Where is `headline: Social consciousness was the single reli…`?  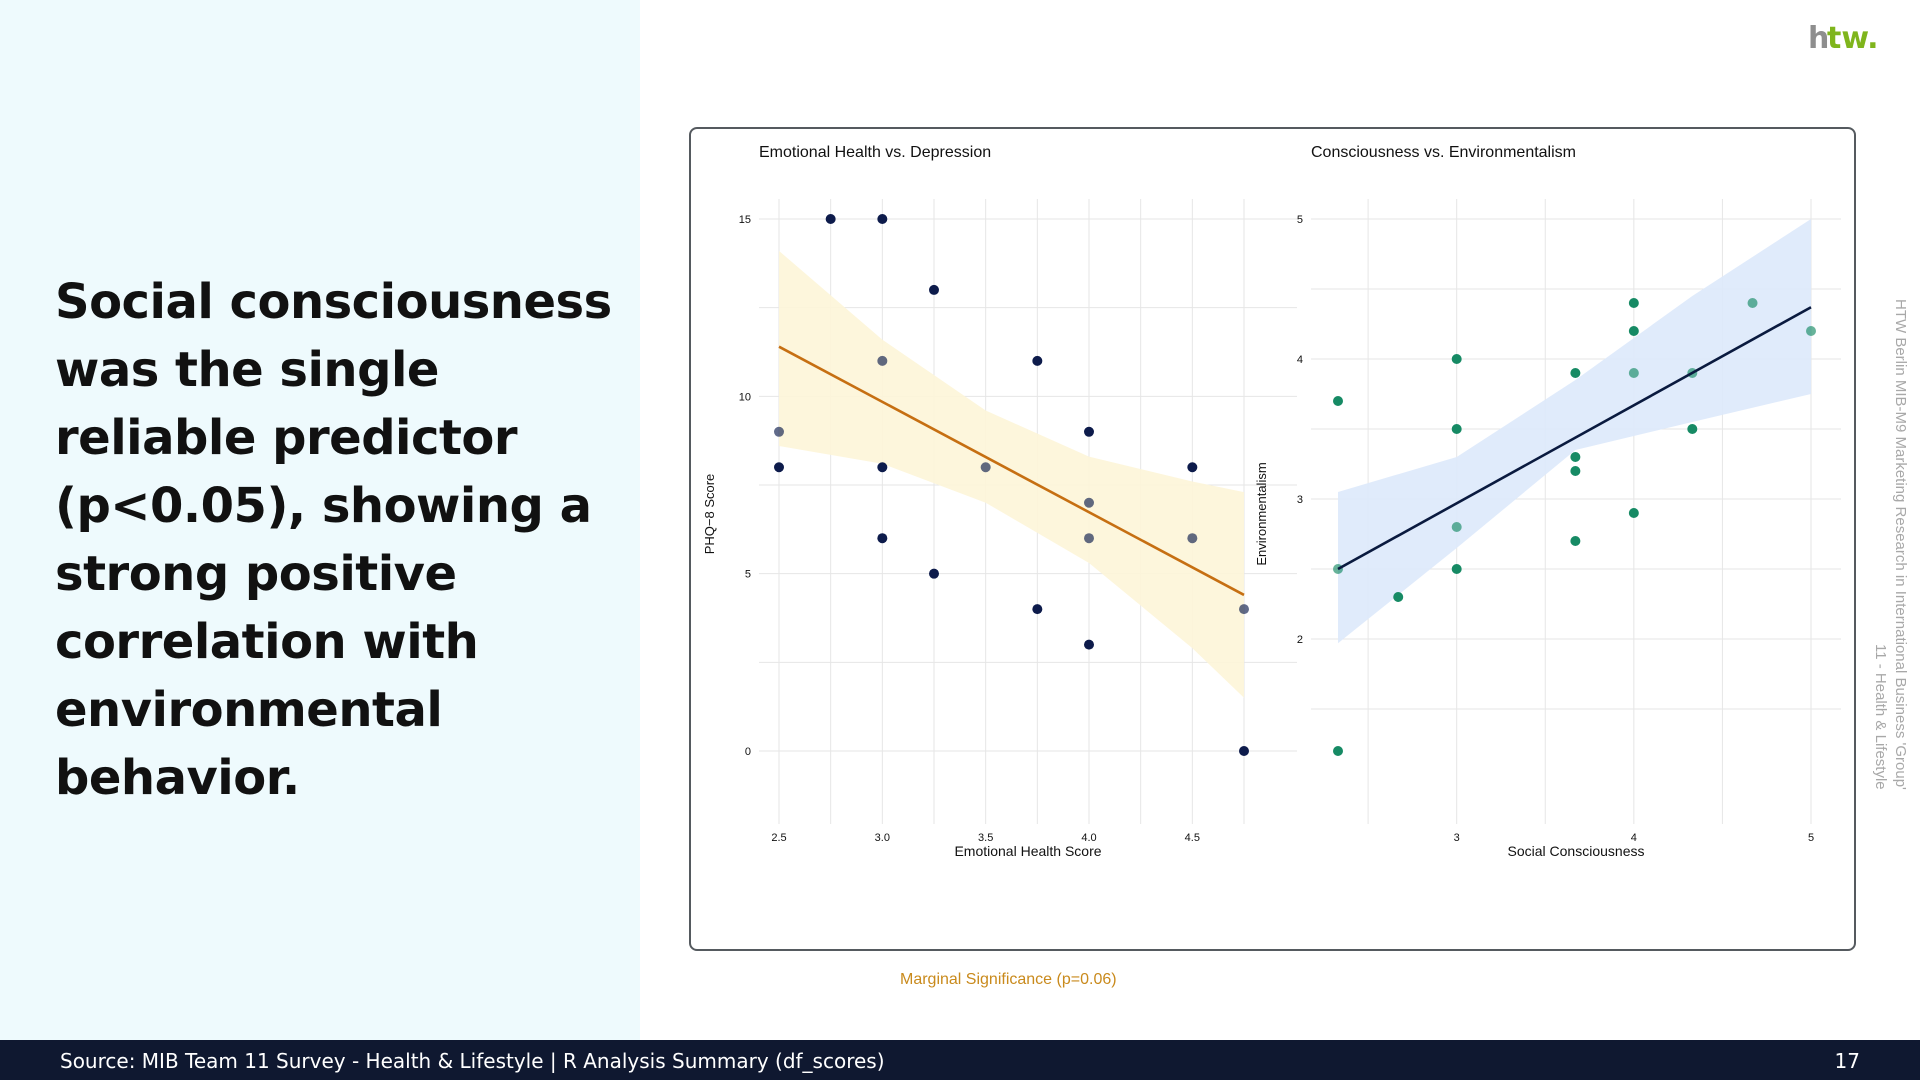
headline: Social consciousness was the single reli… is located at coordinates (333, 540).